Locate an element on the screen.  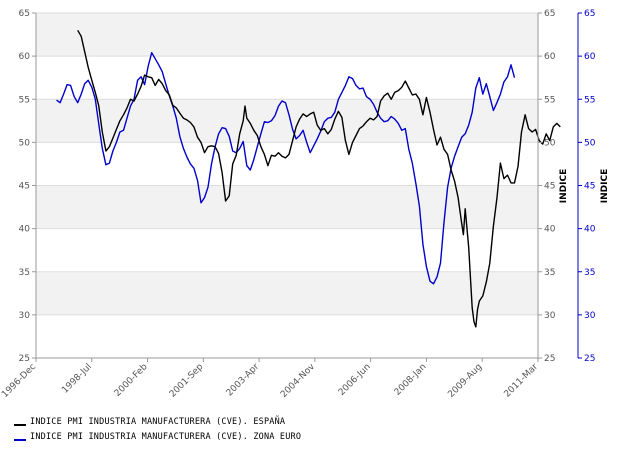
x-tick-label: 2009-Aug is located at coordinates (465, 381).